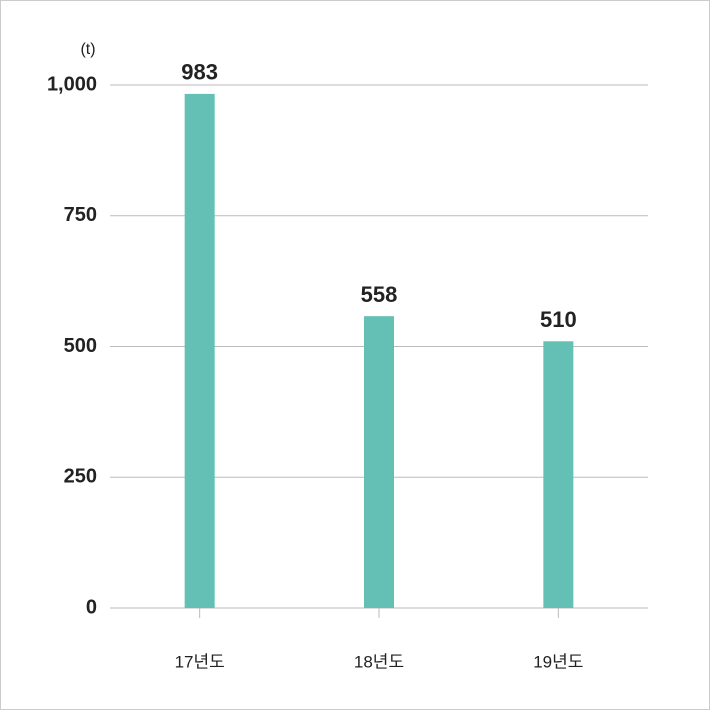 This screenshot has height=710, width=710. I want to click on y-tick-label: 1,000, so click(72, 84).